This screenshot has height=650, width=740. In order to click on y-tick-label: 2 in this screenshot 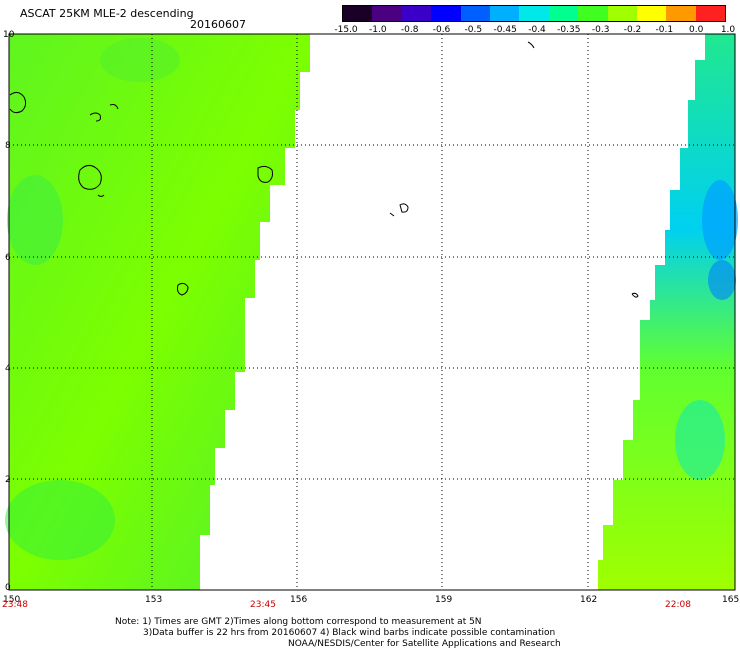, I will do `click(8, 480)`.